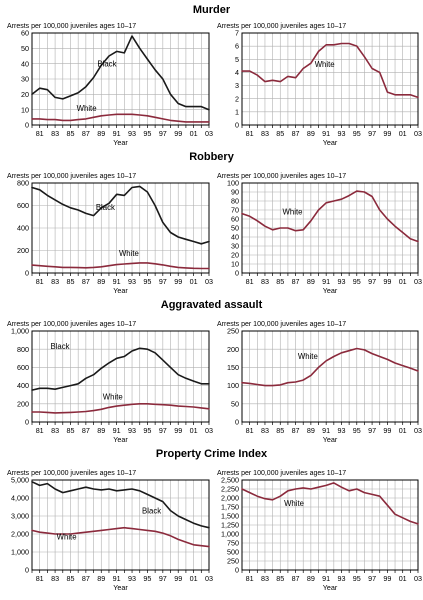 The width and height of the screenshot is (423, 600). I want to click on property-crime-index-right-series-white-label: White, so click(294, 503).